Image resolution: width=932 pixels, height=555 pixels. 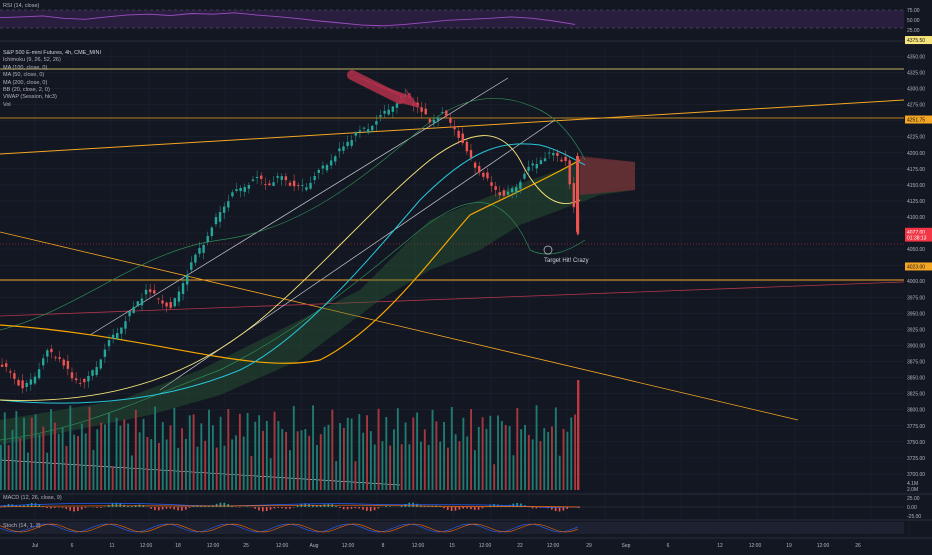 What do you see at coordinates (626, 546) in the screenshot?
I see `time-tick: Sep` at bounding box center [626, 546].